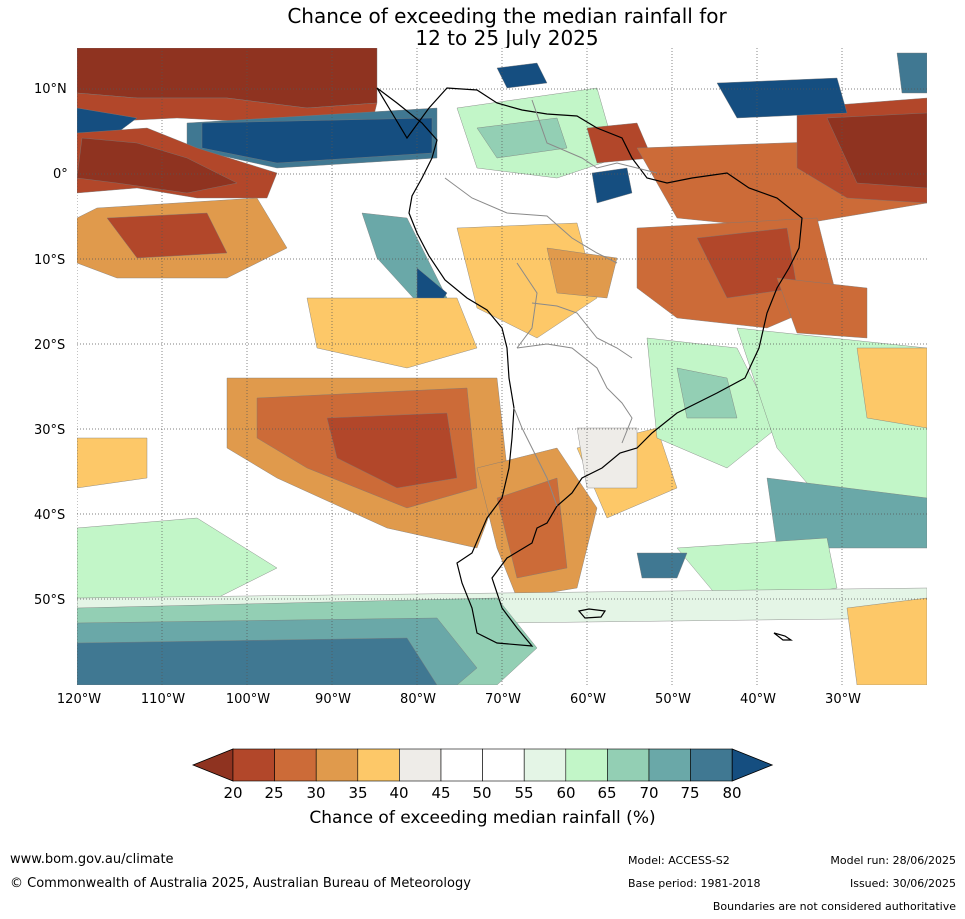 Image resolution: width=965 pixels, height=919 pixels. What do you see at coordinates (316, 793) in the screenshot?
I see `colorbar-tick: 30` at bounding box center [316, 793].